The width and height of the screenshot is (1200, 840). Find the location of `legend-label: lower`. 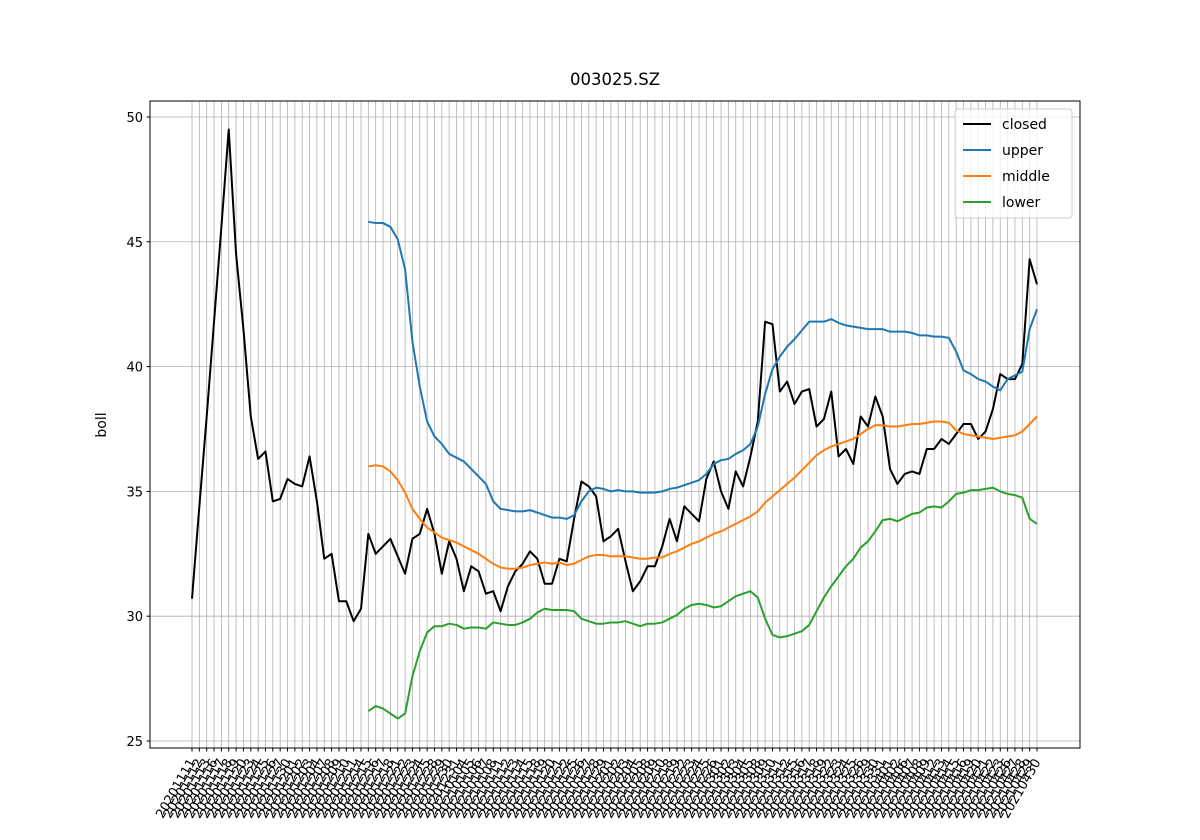

legend-label: lower is located at coordinates (1021, 203).